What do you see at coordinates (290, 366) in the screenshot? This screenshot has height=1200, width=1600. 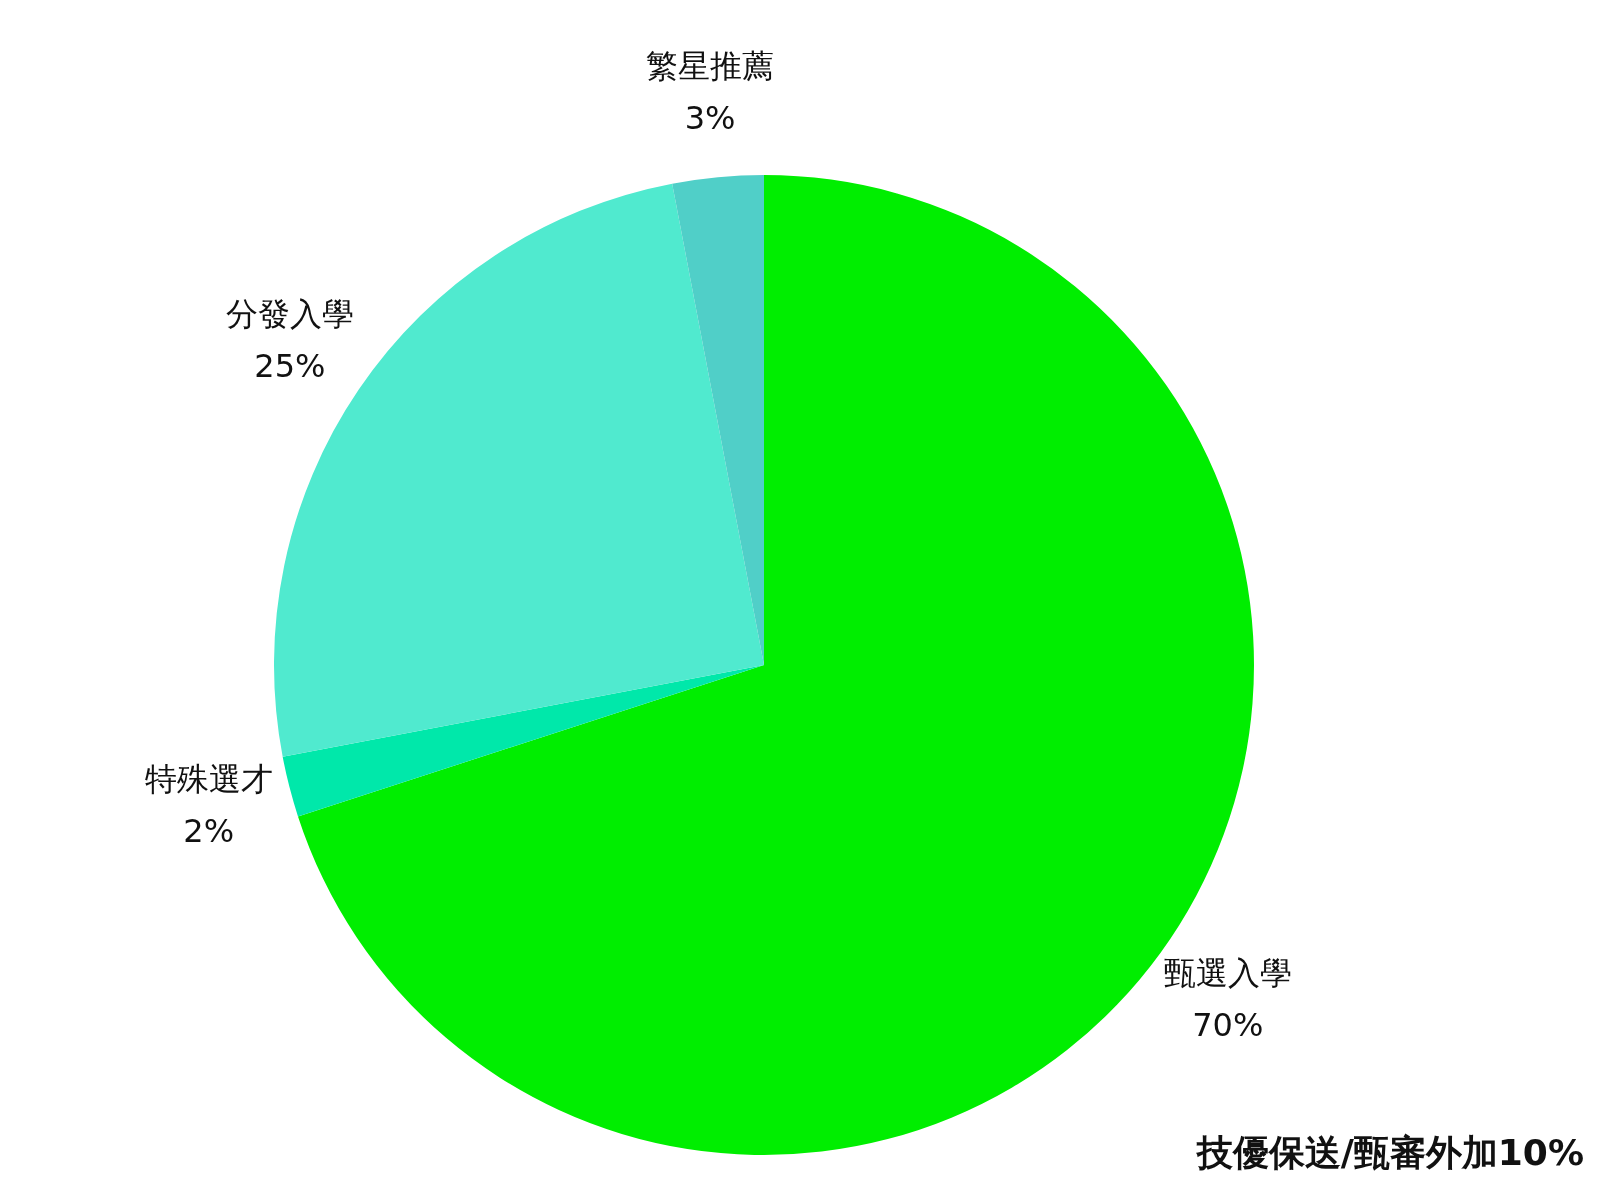 I see `data-label: 25%` at bounding box center [290, 366].